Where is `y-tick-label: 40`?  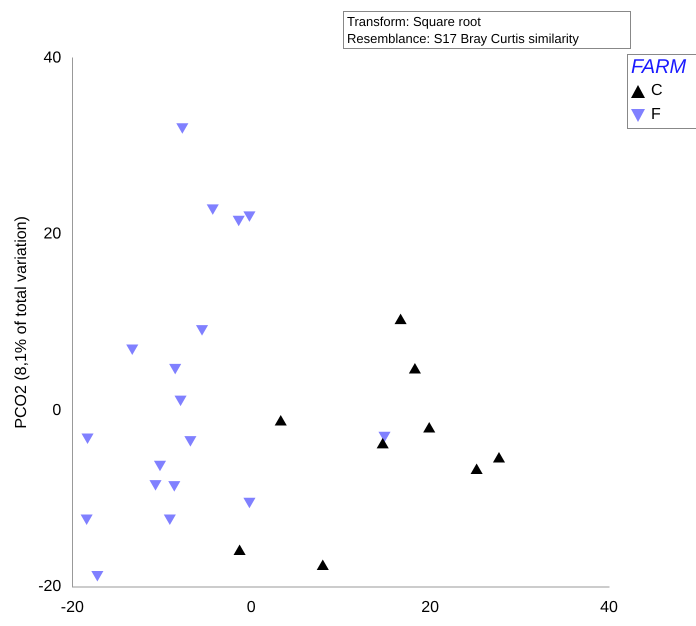
y-tick-label: 40 is located at coordinates (53, 57).